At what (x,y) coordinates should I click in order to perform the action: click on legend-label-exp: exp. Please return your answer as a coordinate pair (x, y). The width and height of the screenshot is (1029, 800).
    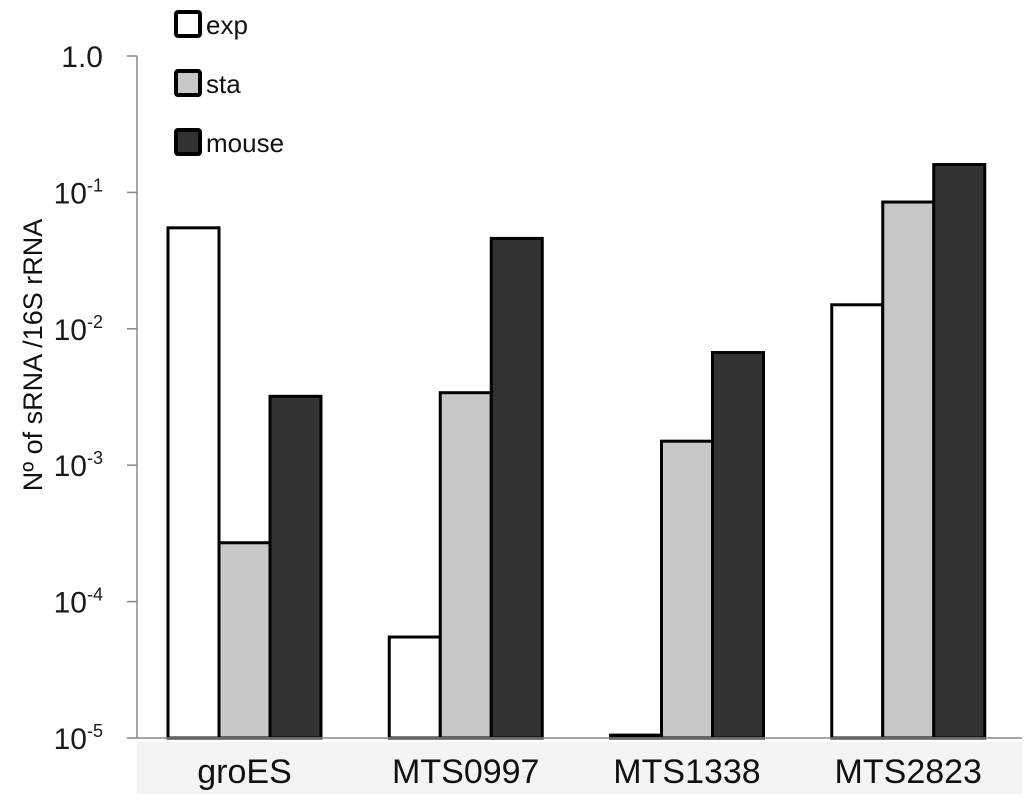
    Looking at the image, I should click on (227, 25).